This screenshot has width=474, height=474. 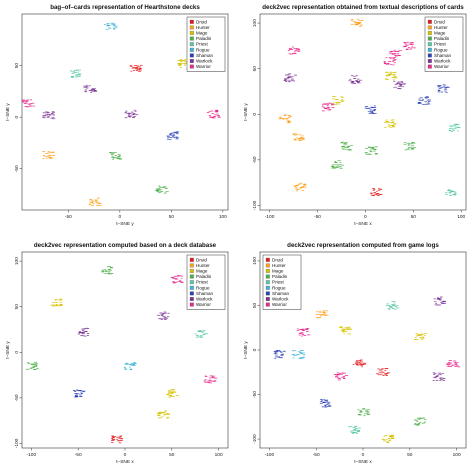 What do you see at coordinates (279, 304) in the screenshot?
I see `legend-item-label: Warrior` at bounding box center [279, 304].